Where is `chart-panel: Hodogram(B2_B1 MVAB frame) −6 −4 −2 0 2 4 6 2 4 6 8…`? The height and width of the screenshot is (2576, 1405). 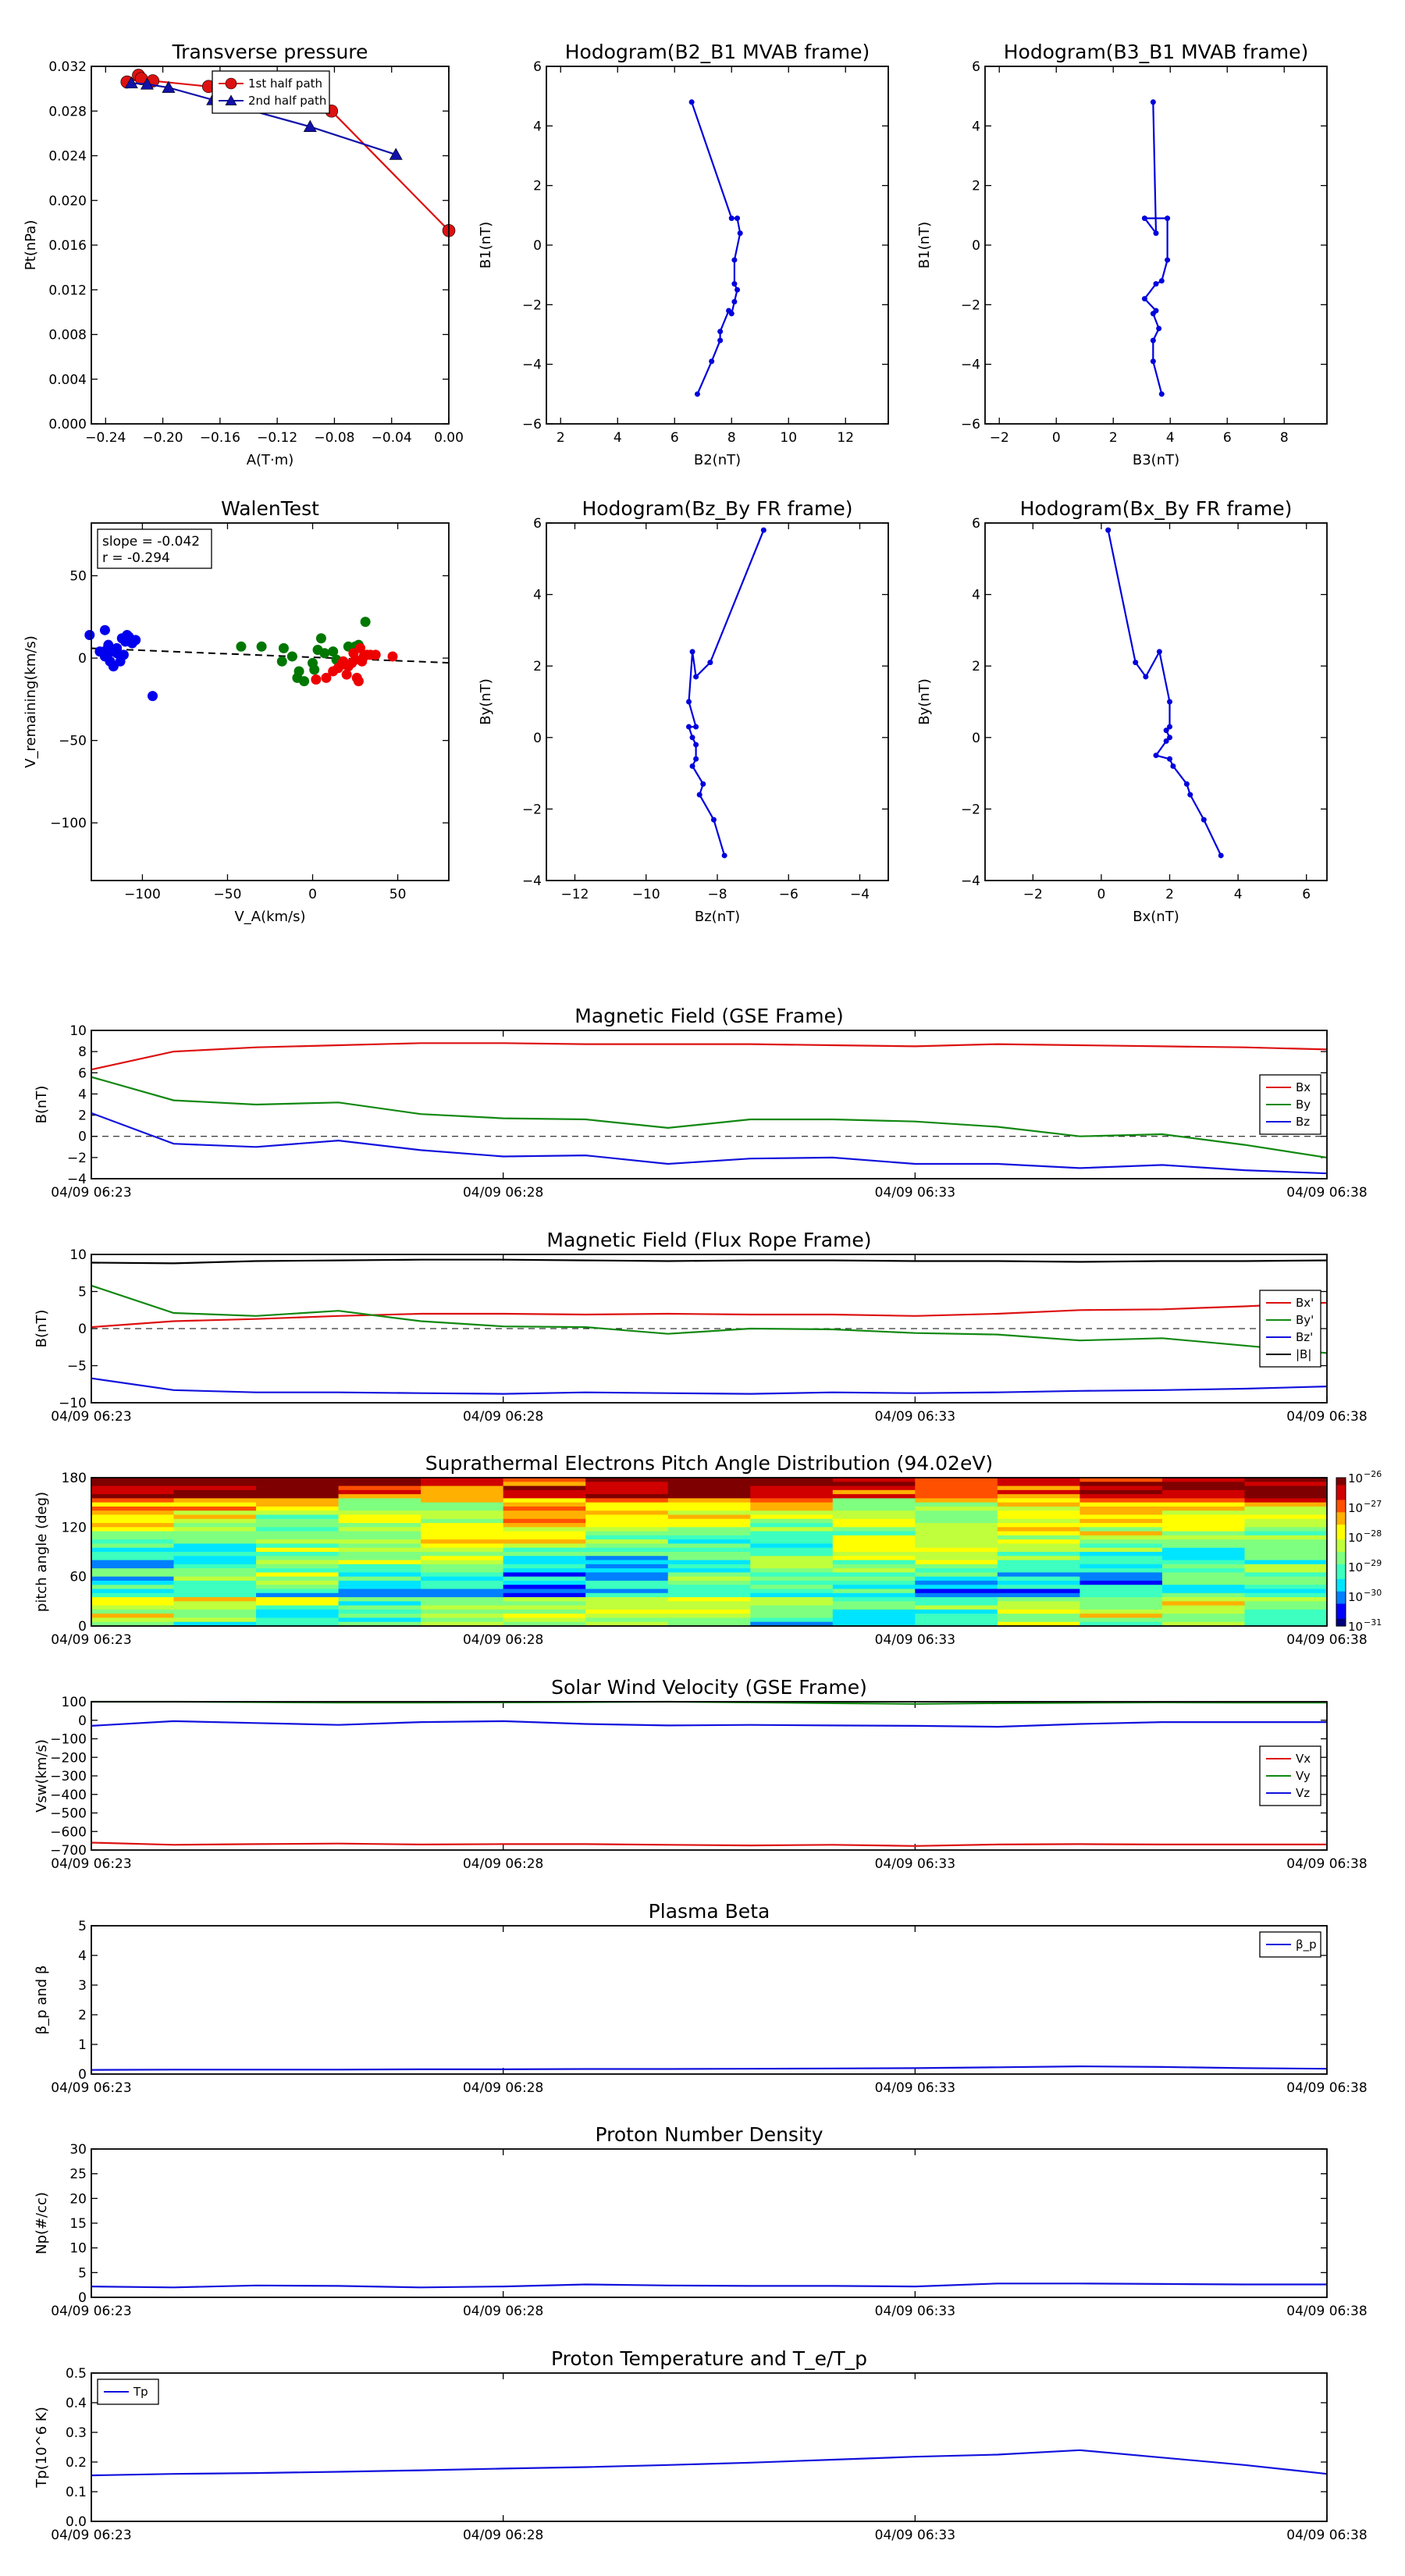
chart-panel: Hodogram(B2_B1 MVAB frame) −6 −4 −2 0 2 4 6 2 4 6 8… is located at coordinates (683, 255).